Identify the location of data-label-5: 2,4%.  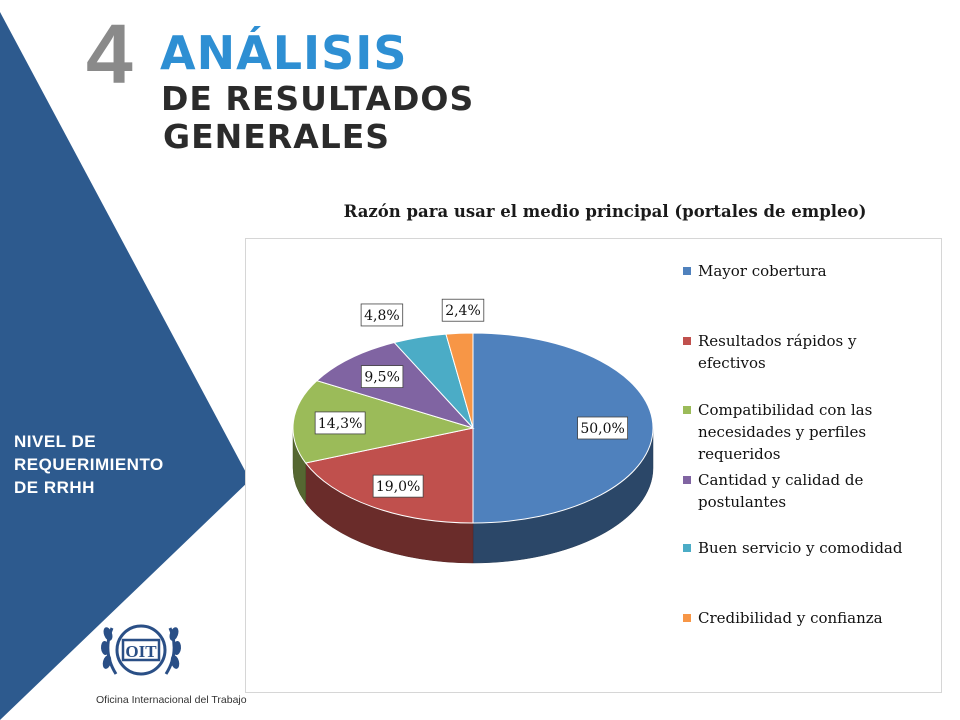
(463, 310).